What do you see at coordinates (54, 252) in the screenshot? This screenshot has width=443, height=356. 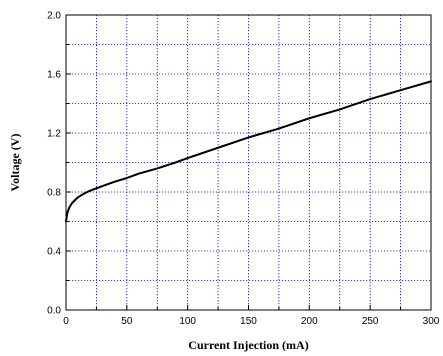 I see `y-tick-label: 0.4` at bounding box center [54, 252].